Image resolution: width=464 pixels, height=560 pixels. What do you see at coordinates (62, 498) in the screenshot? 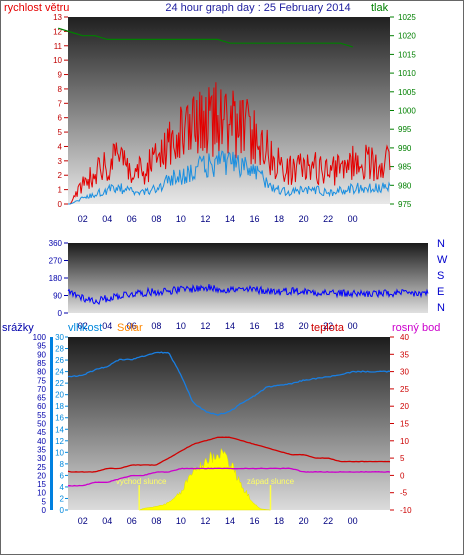
I see `humidity-y-tick-2: 2` at bounding box center [62, 498].